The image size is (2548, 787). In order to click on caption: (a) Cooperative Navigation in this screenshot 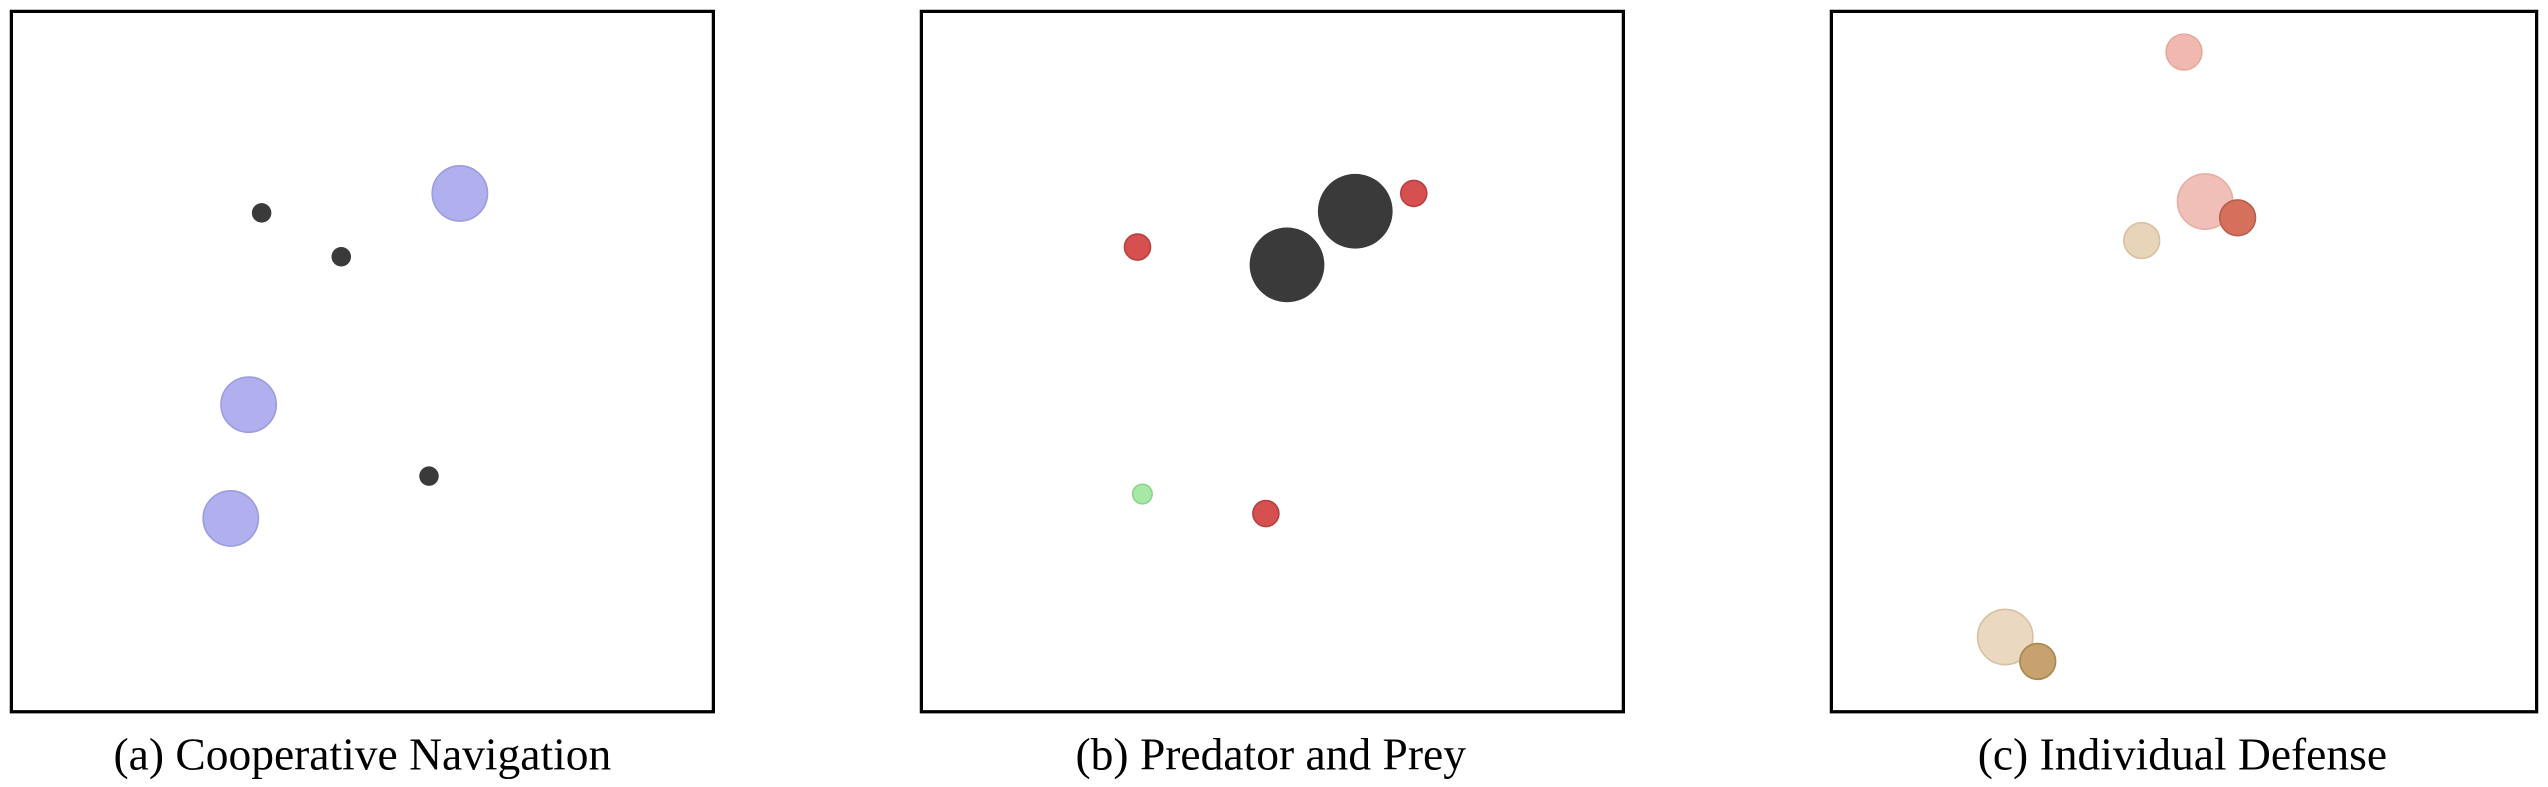, I will do `click(362, 753)`.